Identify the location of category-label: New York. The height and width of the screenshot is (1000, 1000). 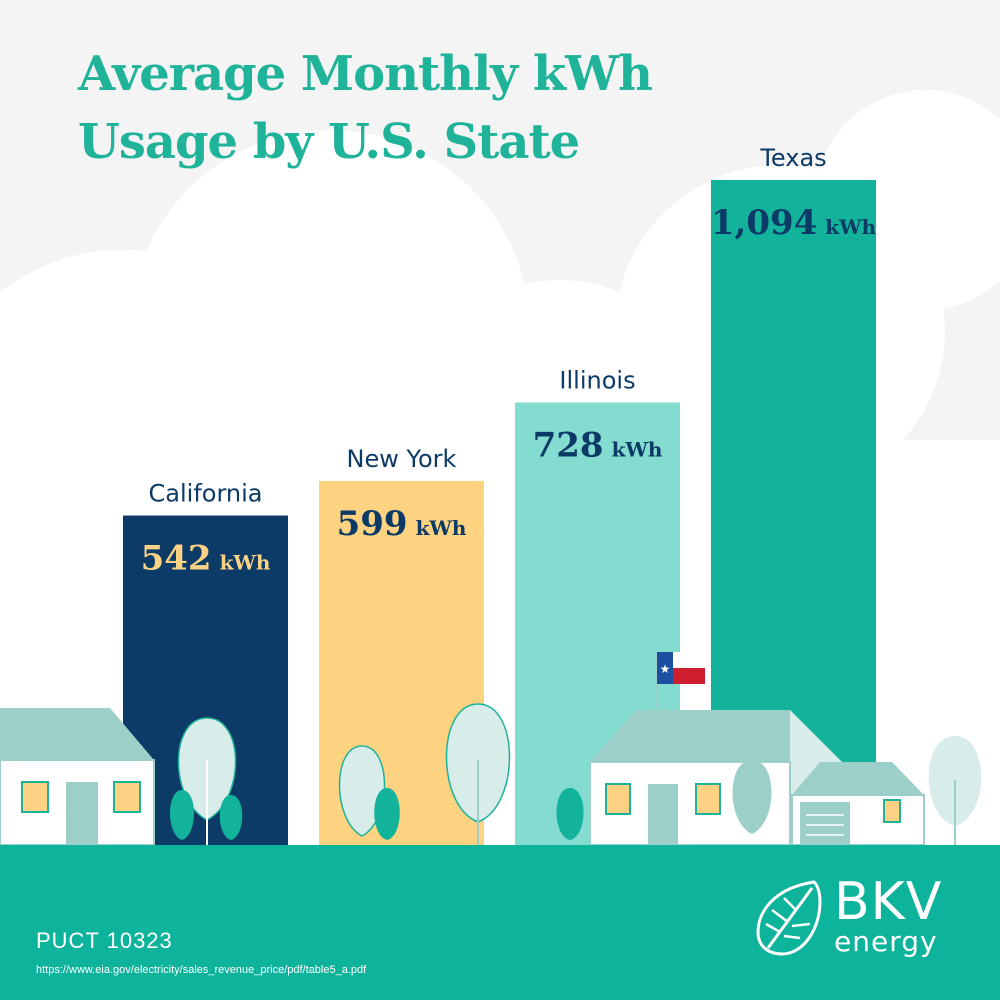
(402, 459).